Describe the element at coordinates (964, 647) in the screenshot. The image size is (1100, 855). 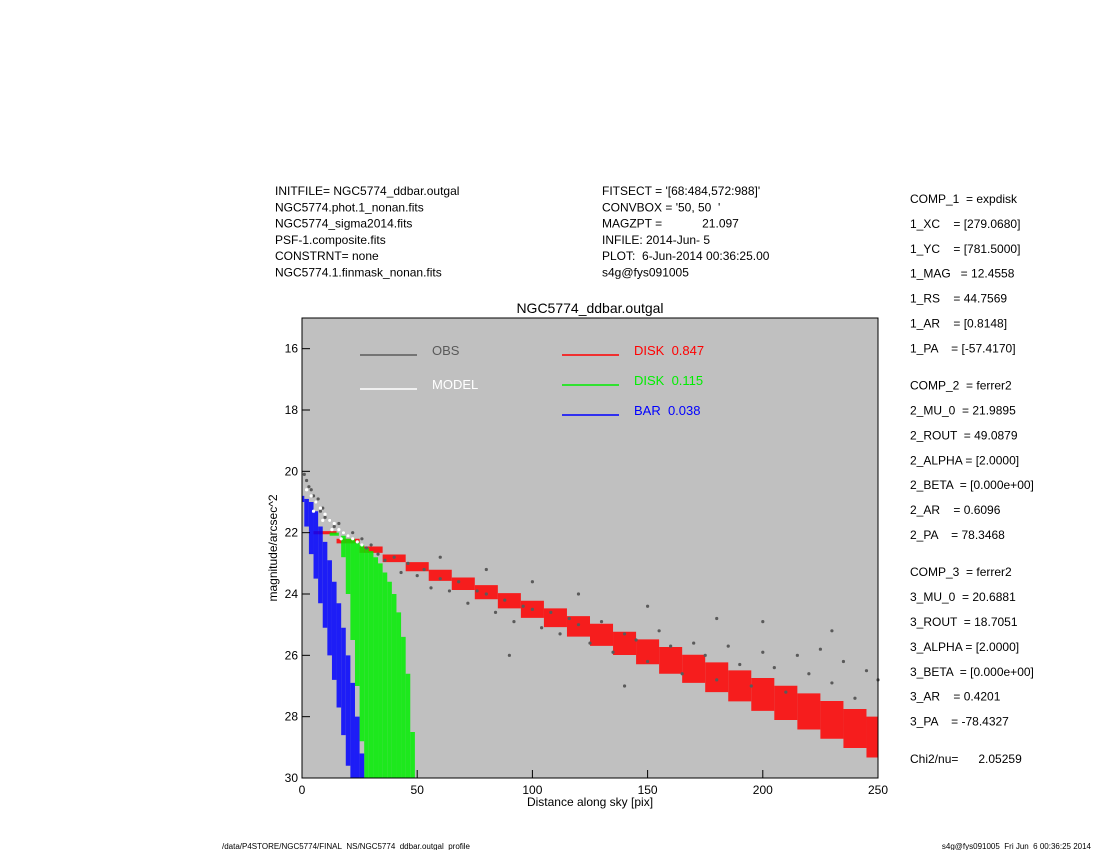
I see `fit-parameter: 3_ALPHA = [2.0000]` at that location.